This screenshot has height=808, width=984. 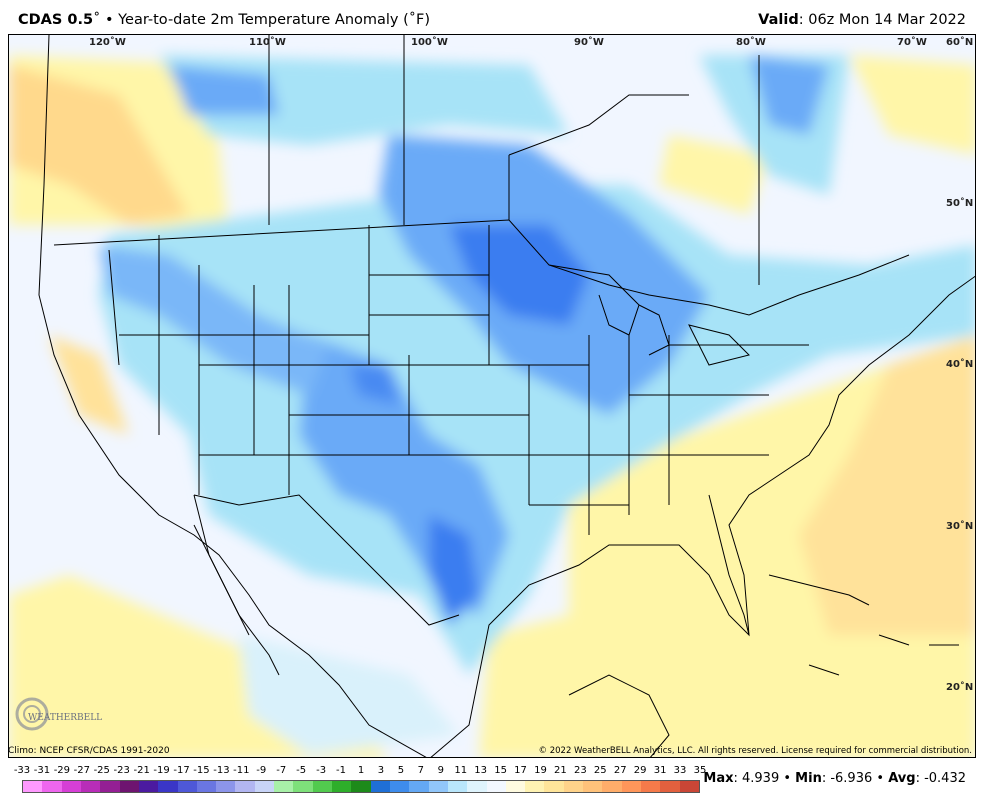 I want to click on max-label: Max, so click(x=718, y=778).